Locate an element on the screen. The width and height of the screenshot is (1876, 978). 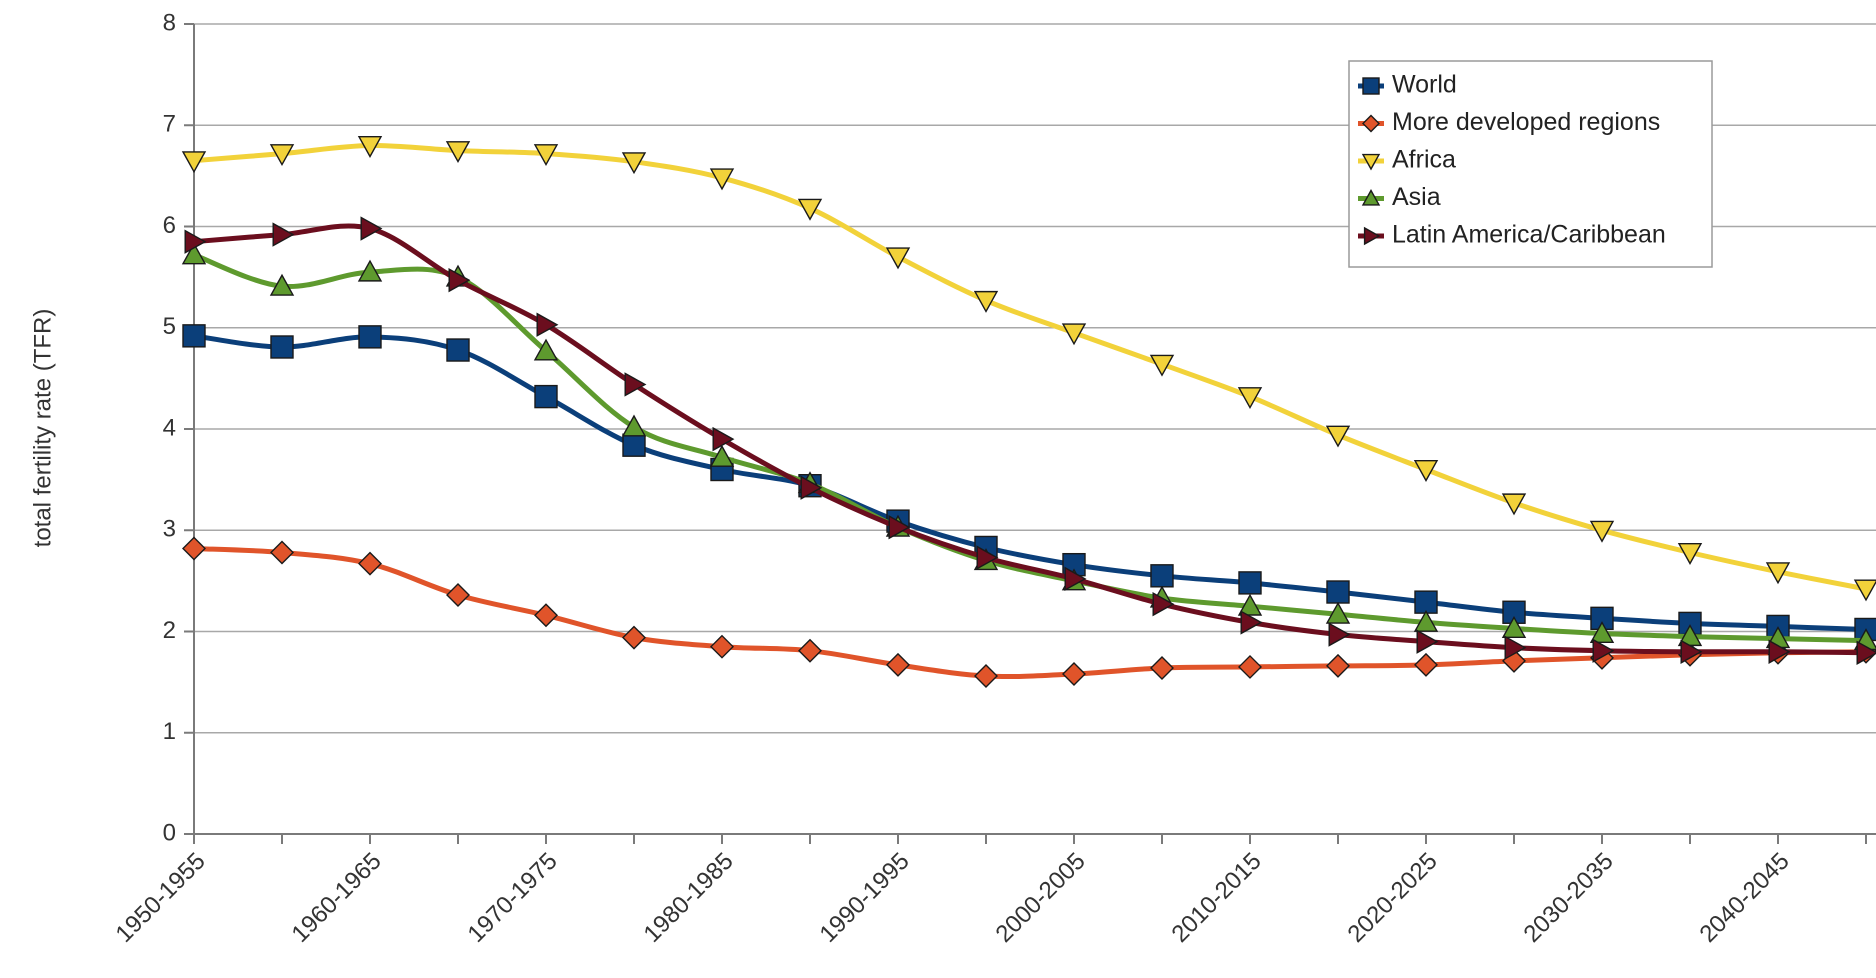
legend-item: Africa is located at coordinates (1407, 160).